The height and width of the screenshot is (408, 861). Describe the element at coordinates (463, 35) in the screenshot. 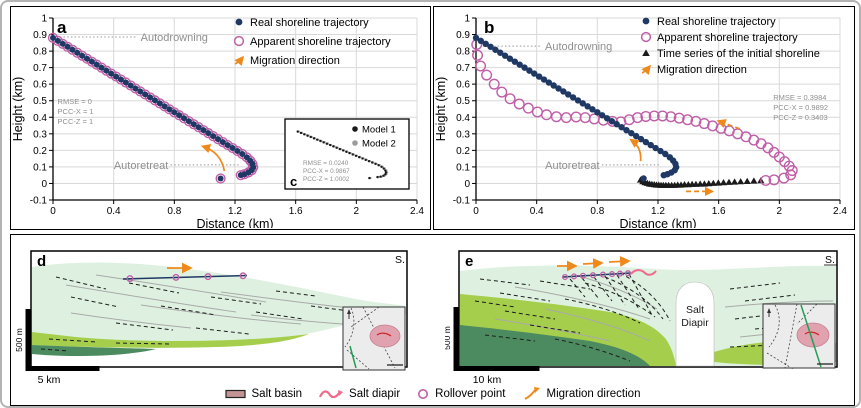

I see `svg-text: 0.9` at that location.